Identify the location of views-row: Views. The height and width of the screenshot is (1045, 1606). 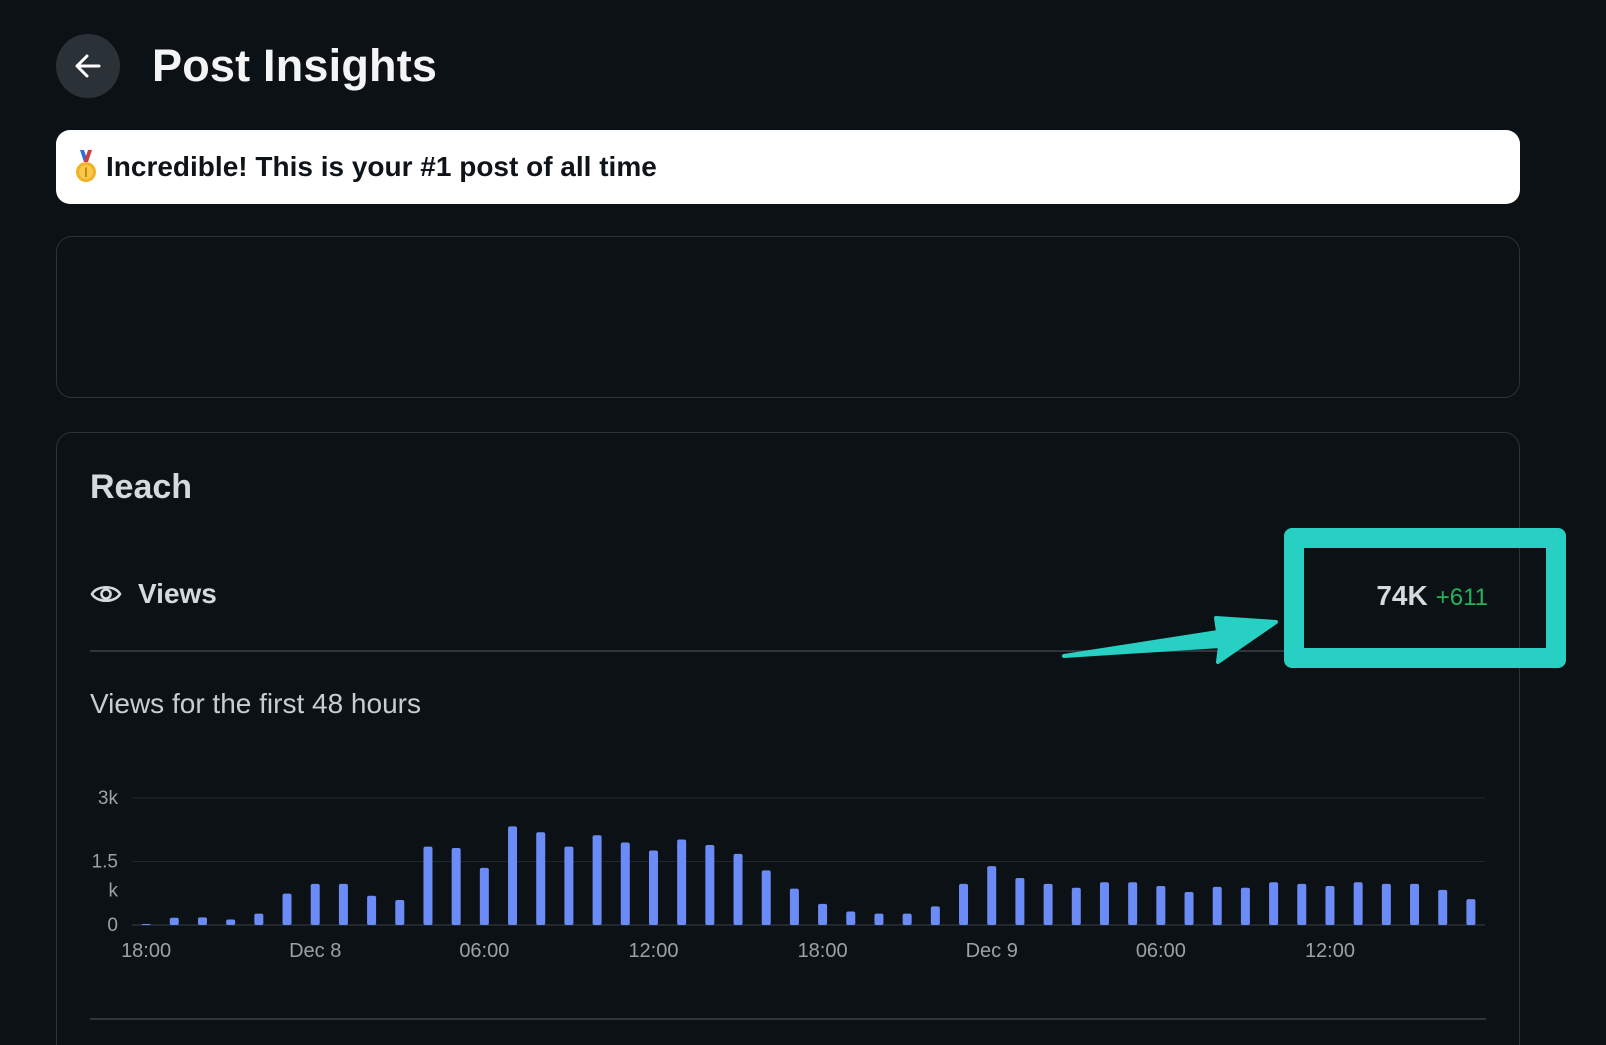
(153, 594).